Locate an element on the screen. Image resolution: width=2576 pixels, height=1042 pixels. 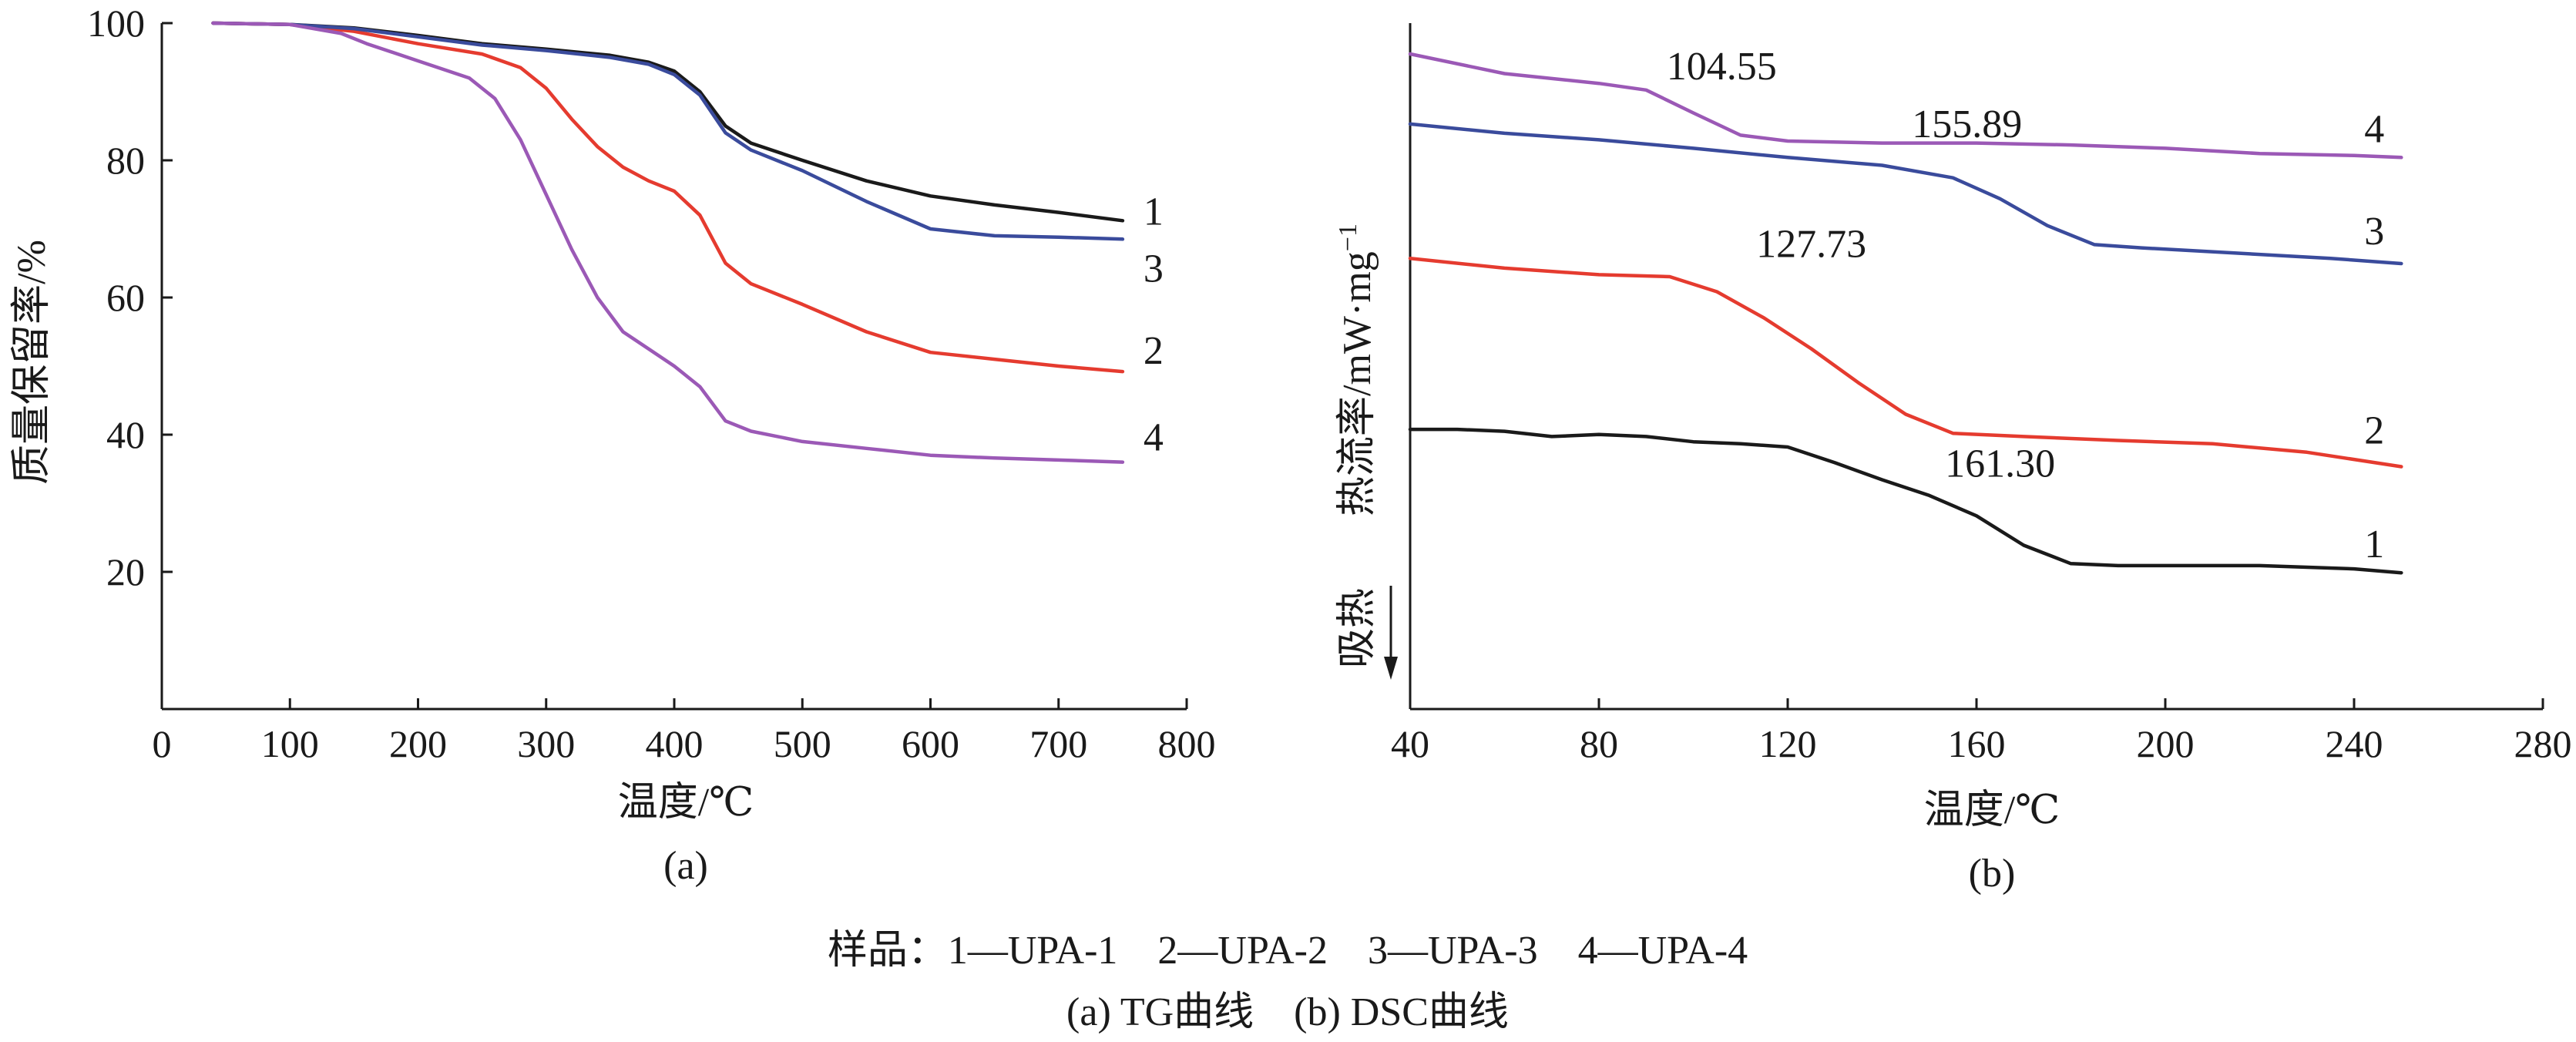
dsc-series-2-annotation: 127.73 is located at coordinates (1811, 245).